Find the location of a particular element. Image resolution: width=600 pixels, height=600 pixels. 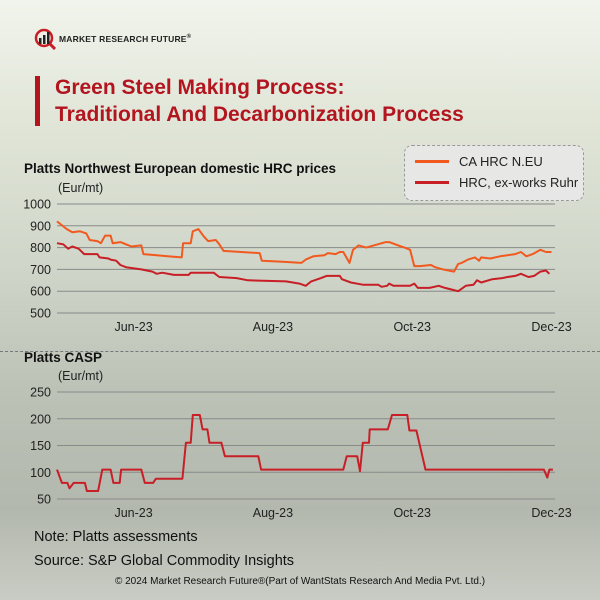

brand-logo: MARKET RESEARCH FUTURE® is located at coordinates (112, 39).